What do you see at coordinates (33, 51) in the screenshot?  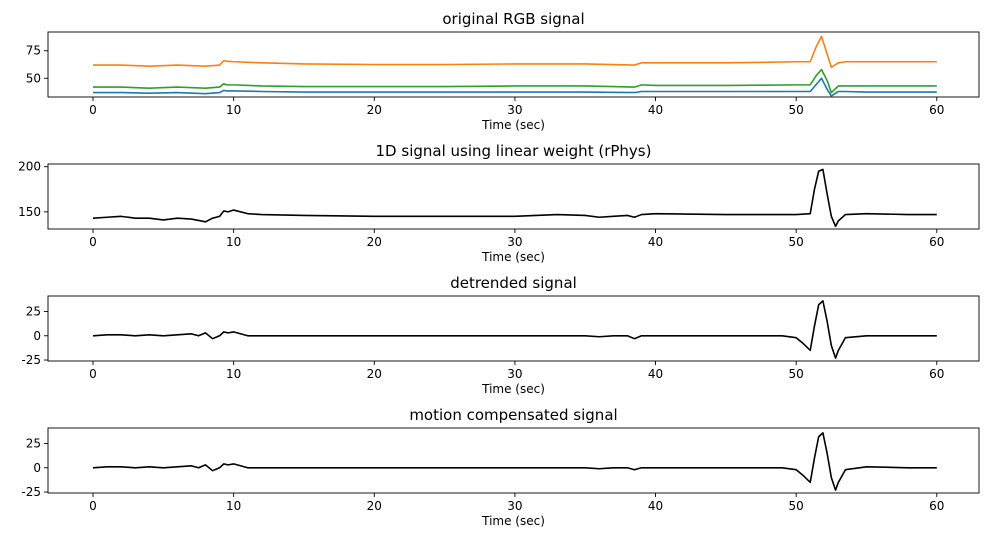 I see `y-tick-label: 75` at bounding box center [33, 51].